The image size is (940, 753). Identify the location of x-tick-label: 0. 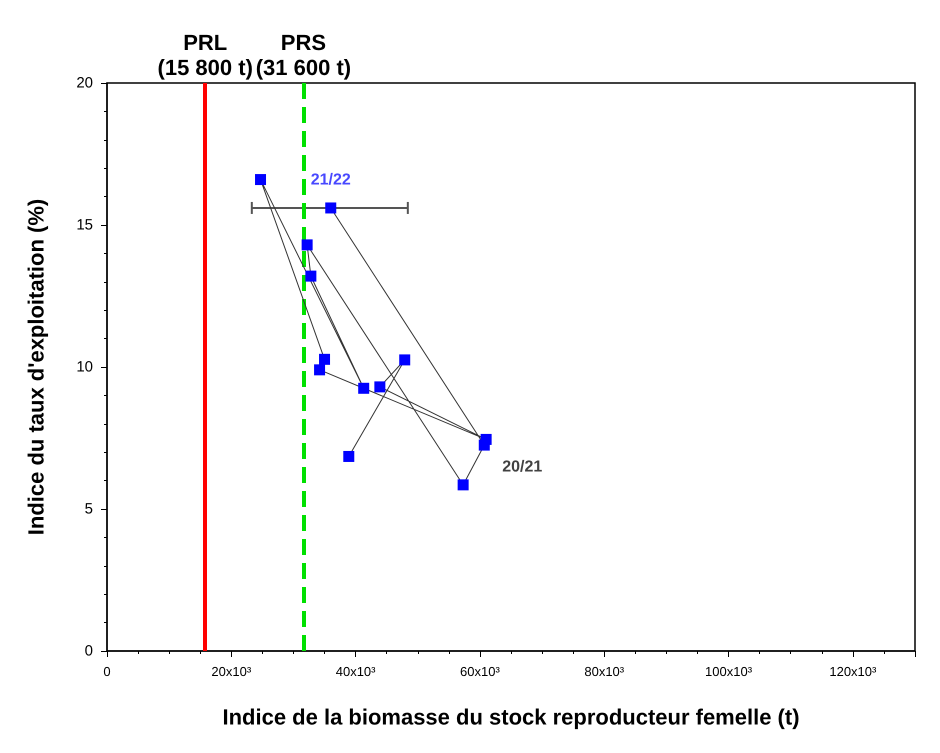
(107, 671).